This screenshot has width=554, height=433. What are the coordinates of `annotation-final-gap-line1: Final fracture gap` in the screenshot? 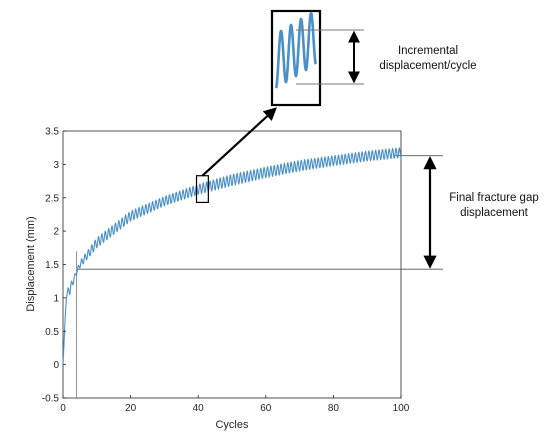 It's located at (494, 198).